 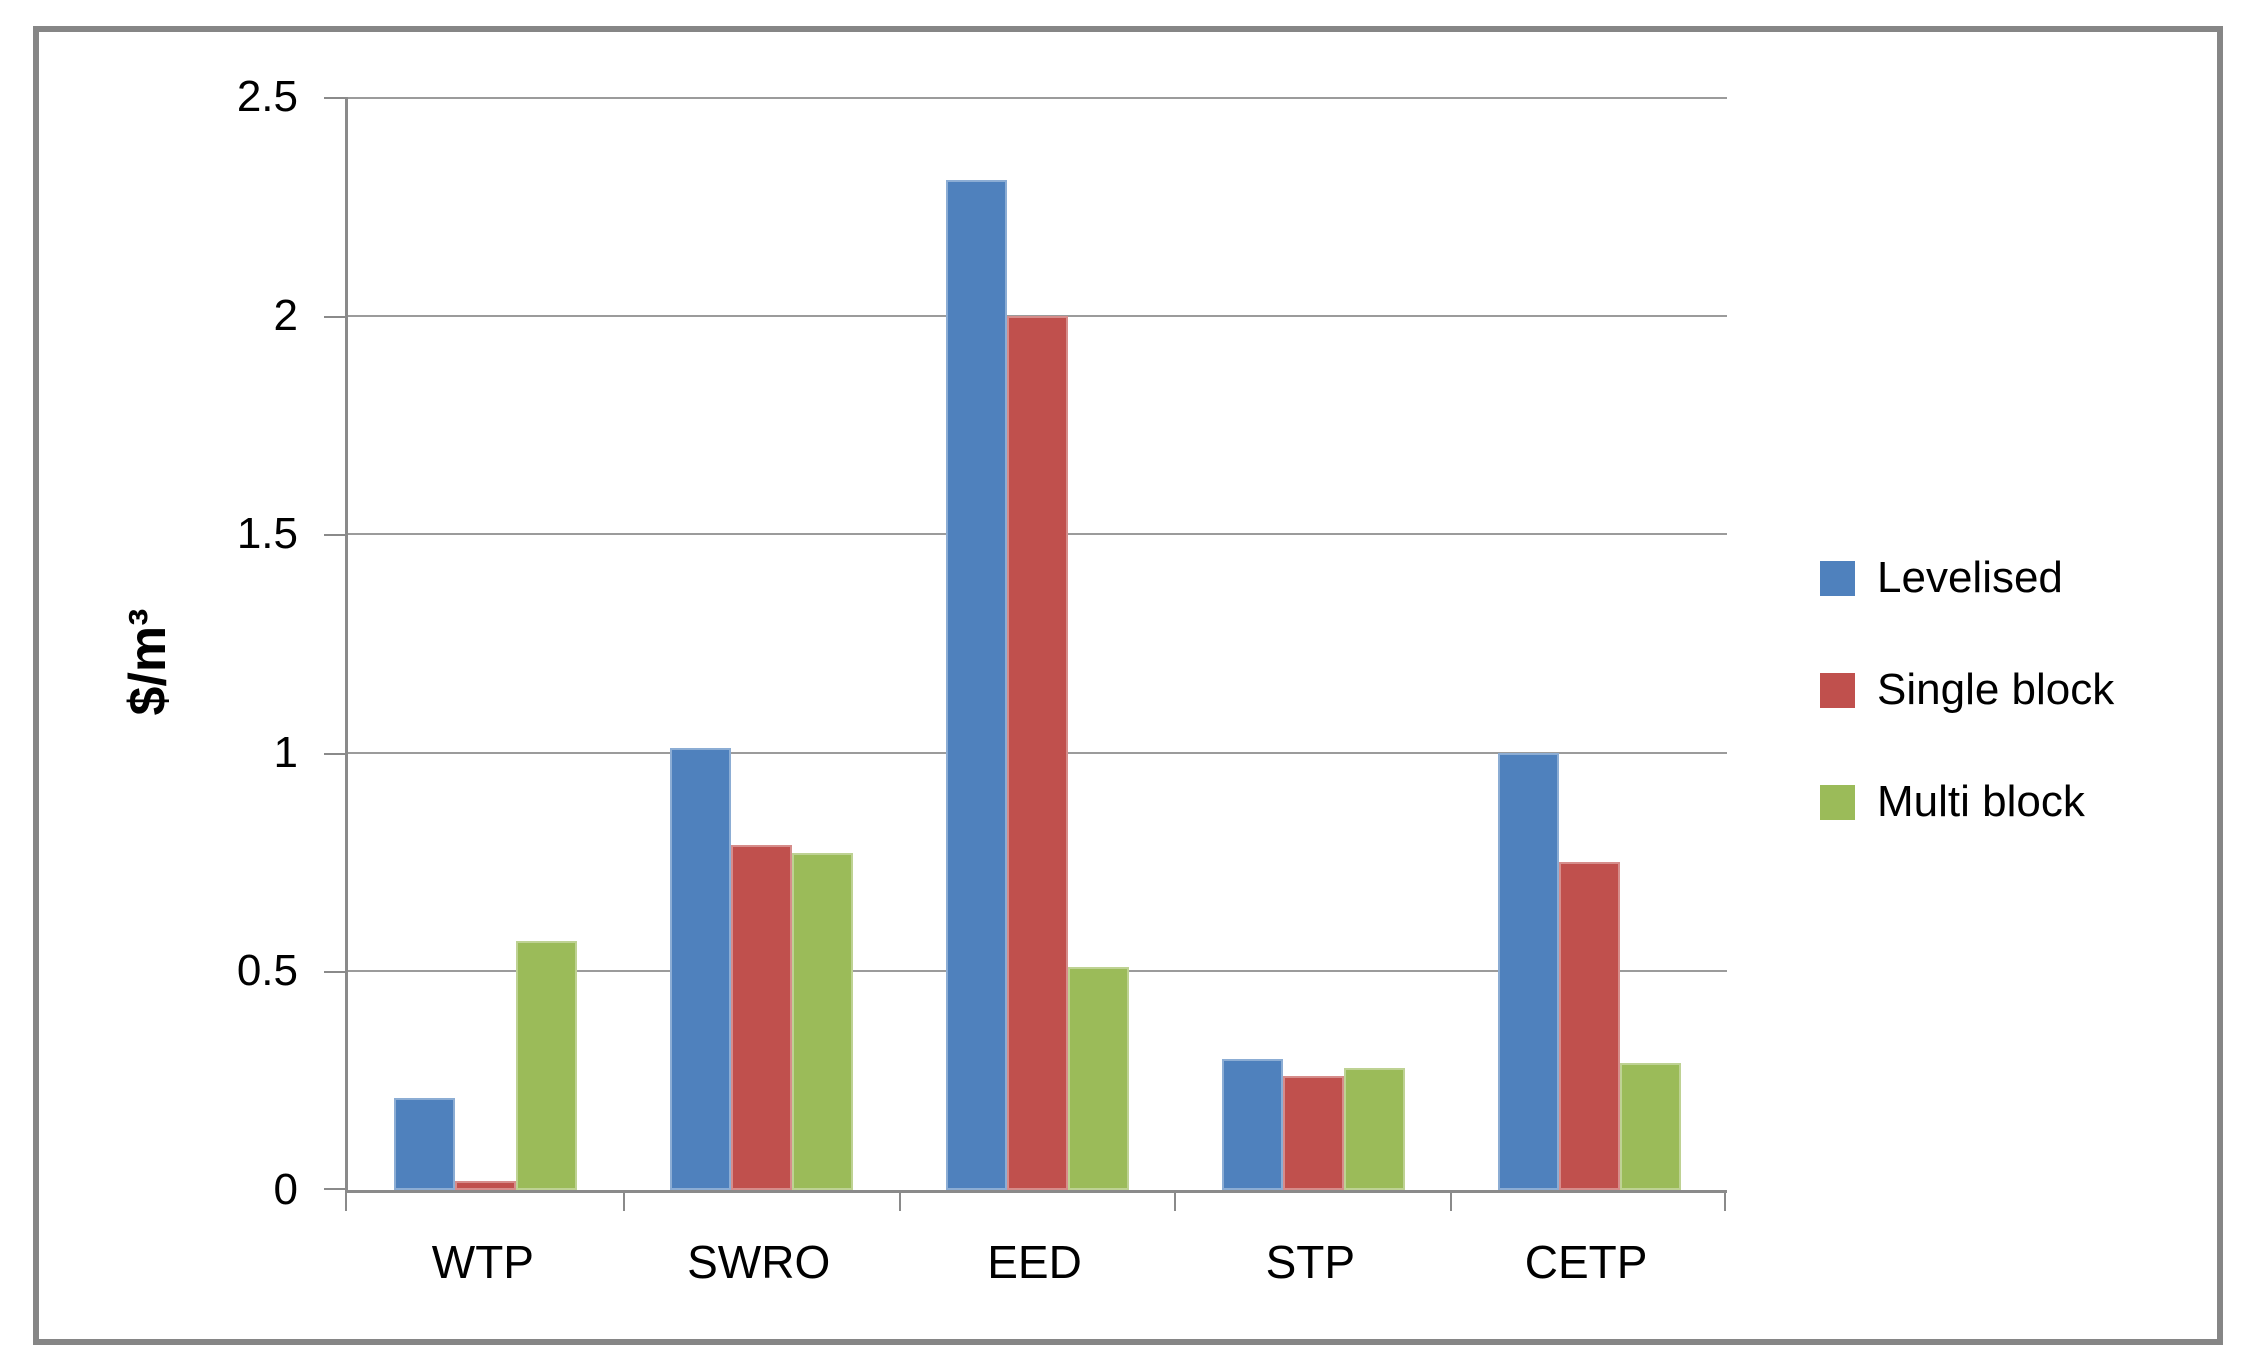 I want to click on x-axis-label-swro: SWRO, so click(x=759, y=1262).